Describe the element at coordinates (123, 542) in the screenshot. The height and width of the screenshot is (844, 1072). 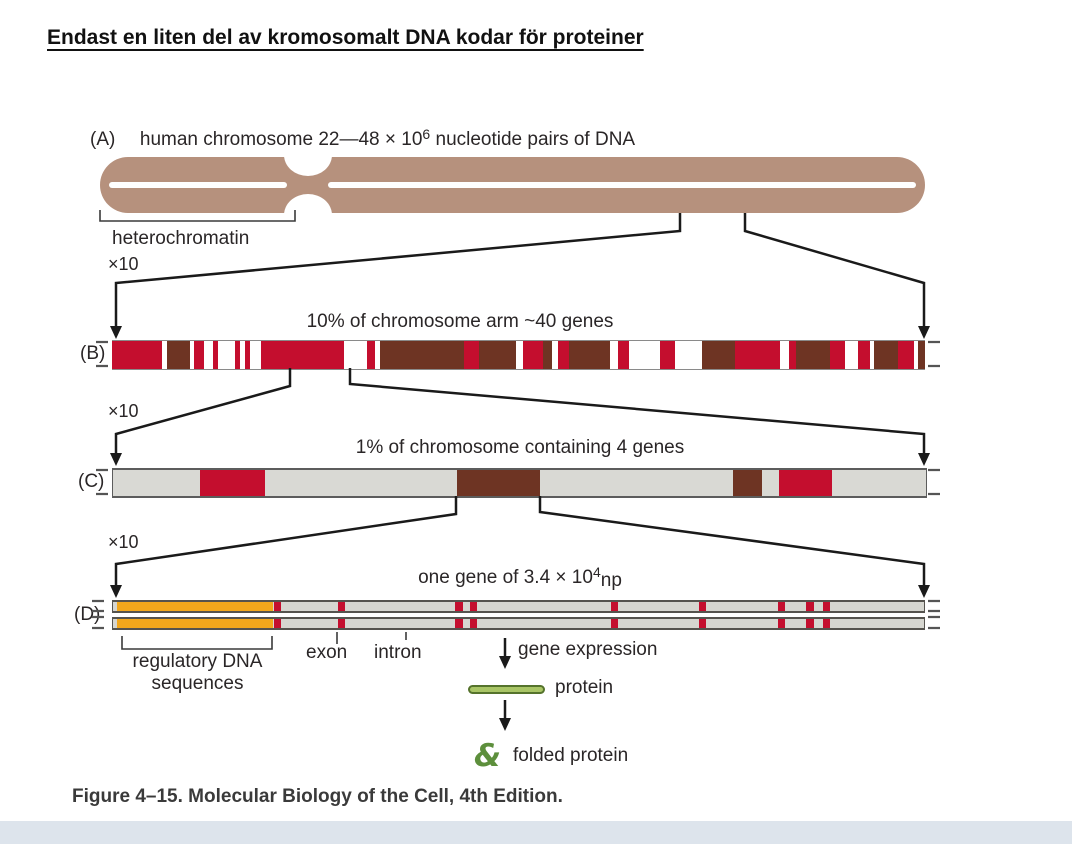
I see `zoom-x10-label-3: ×10` at that location.